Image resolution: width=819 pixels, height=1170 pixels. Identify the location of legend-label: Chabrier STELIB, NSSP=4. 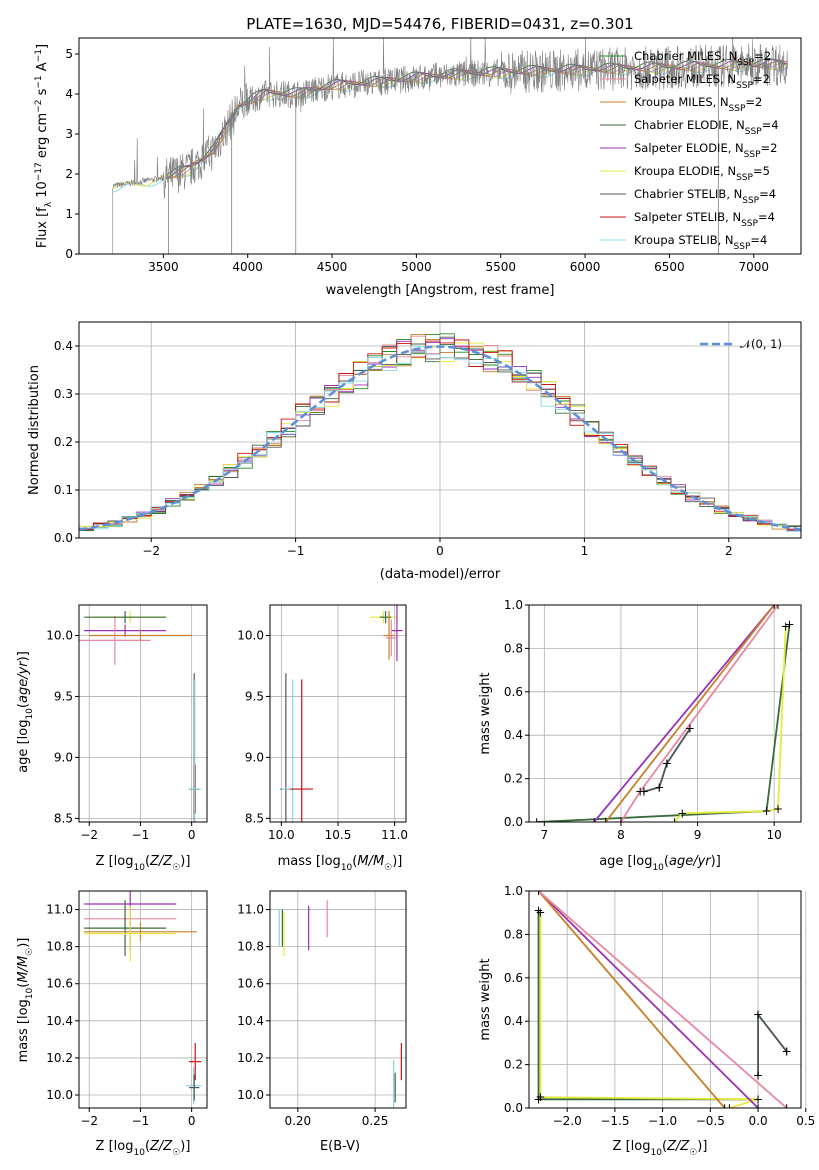
(705, 196).